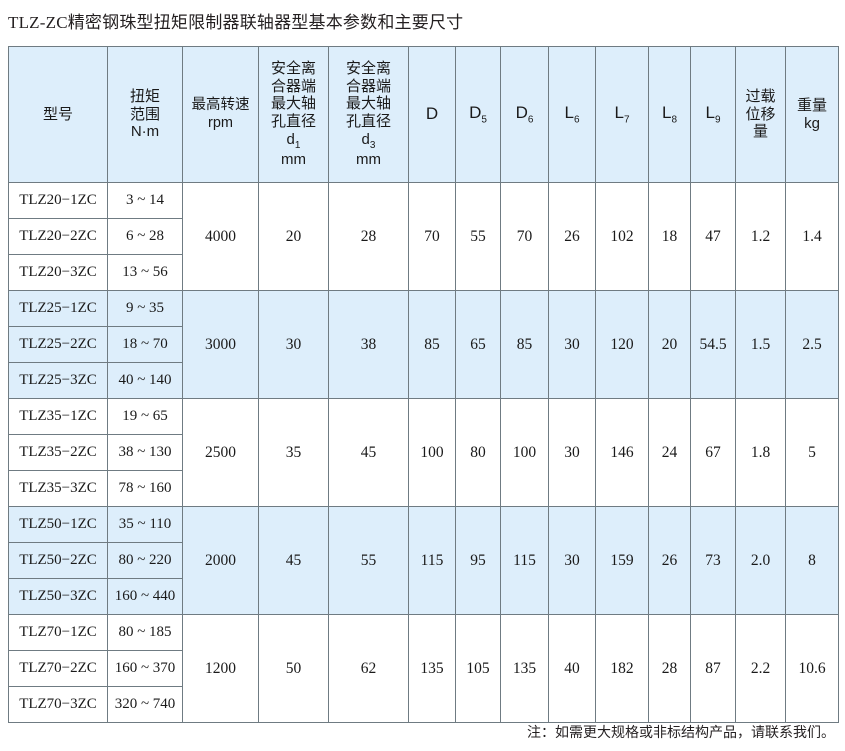  What do you see at coordinates (760, 96) in the screenshot?
I see `header-overload-line1: 过载` at bounding box center [760, 96].